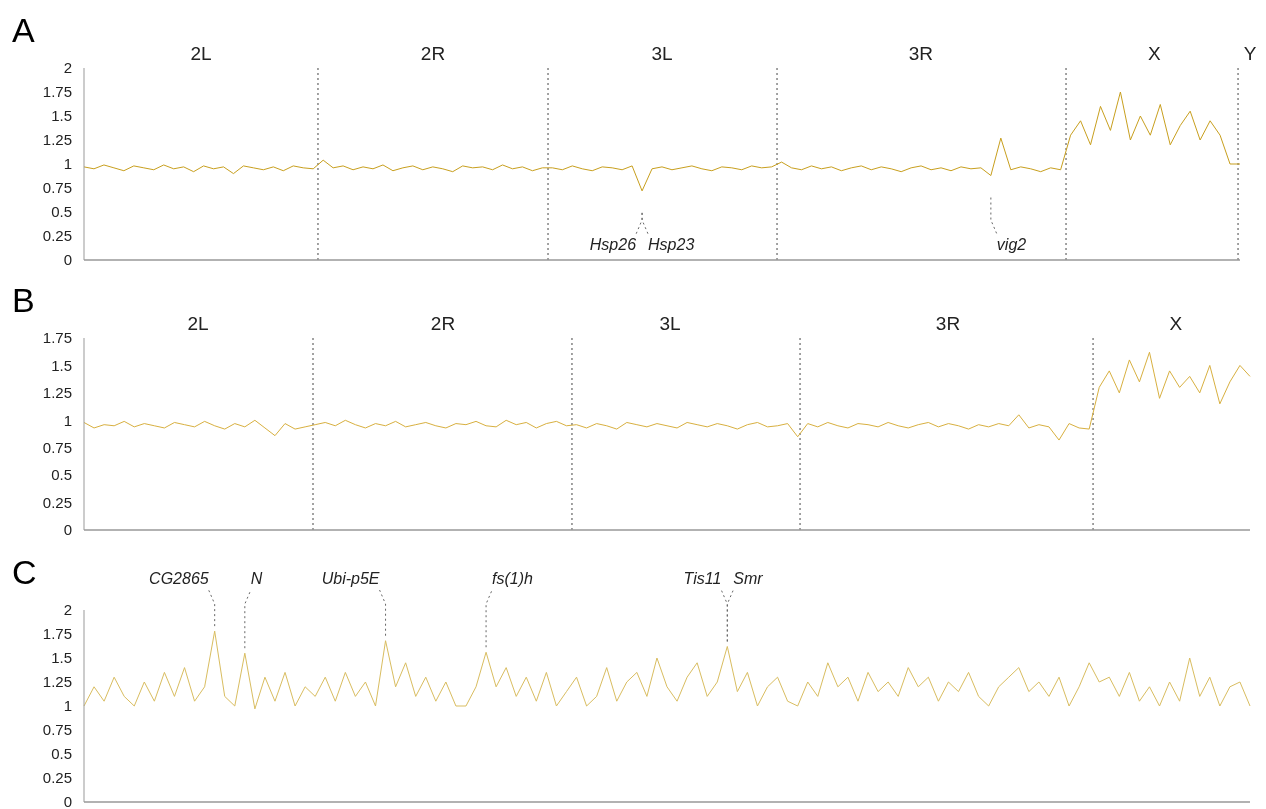  What do you see at coordinates (23, 30) in the screenshot?
I see `chart-title: A` at bounding box center [23, 30].